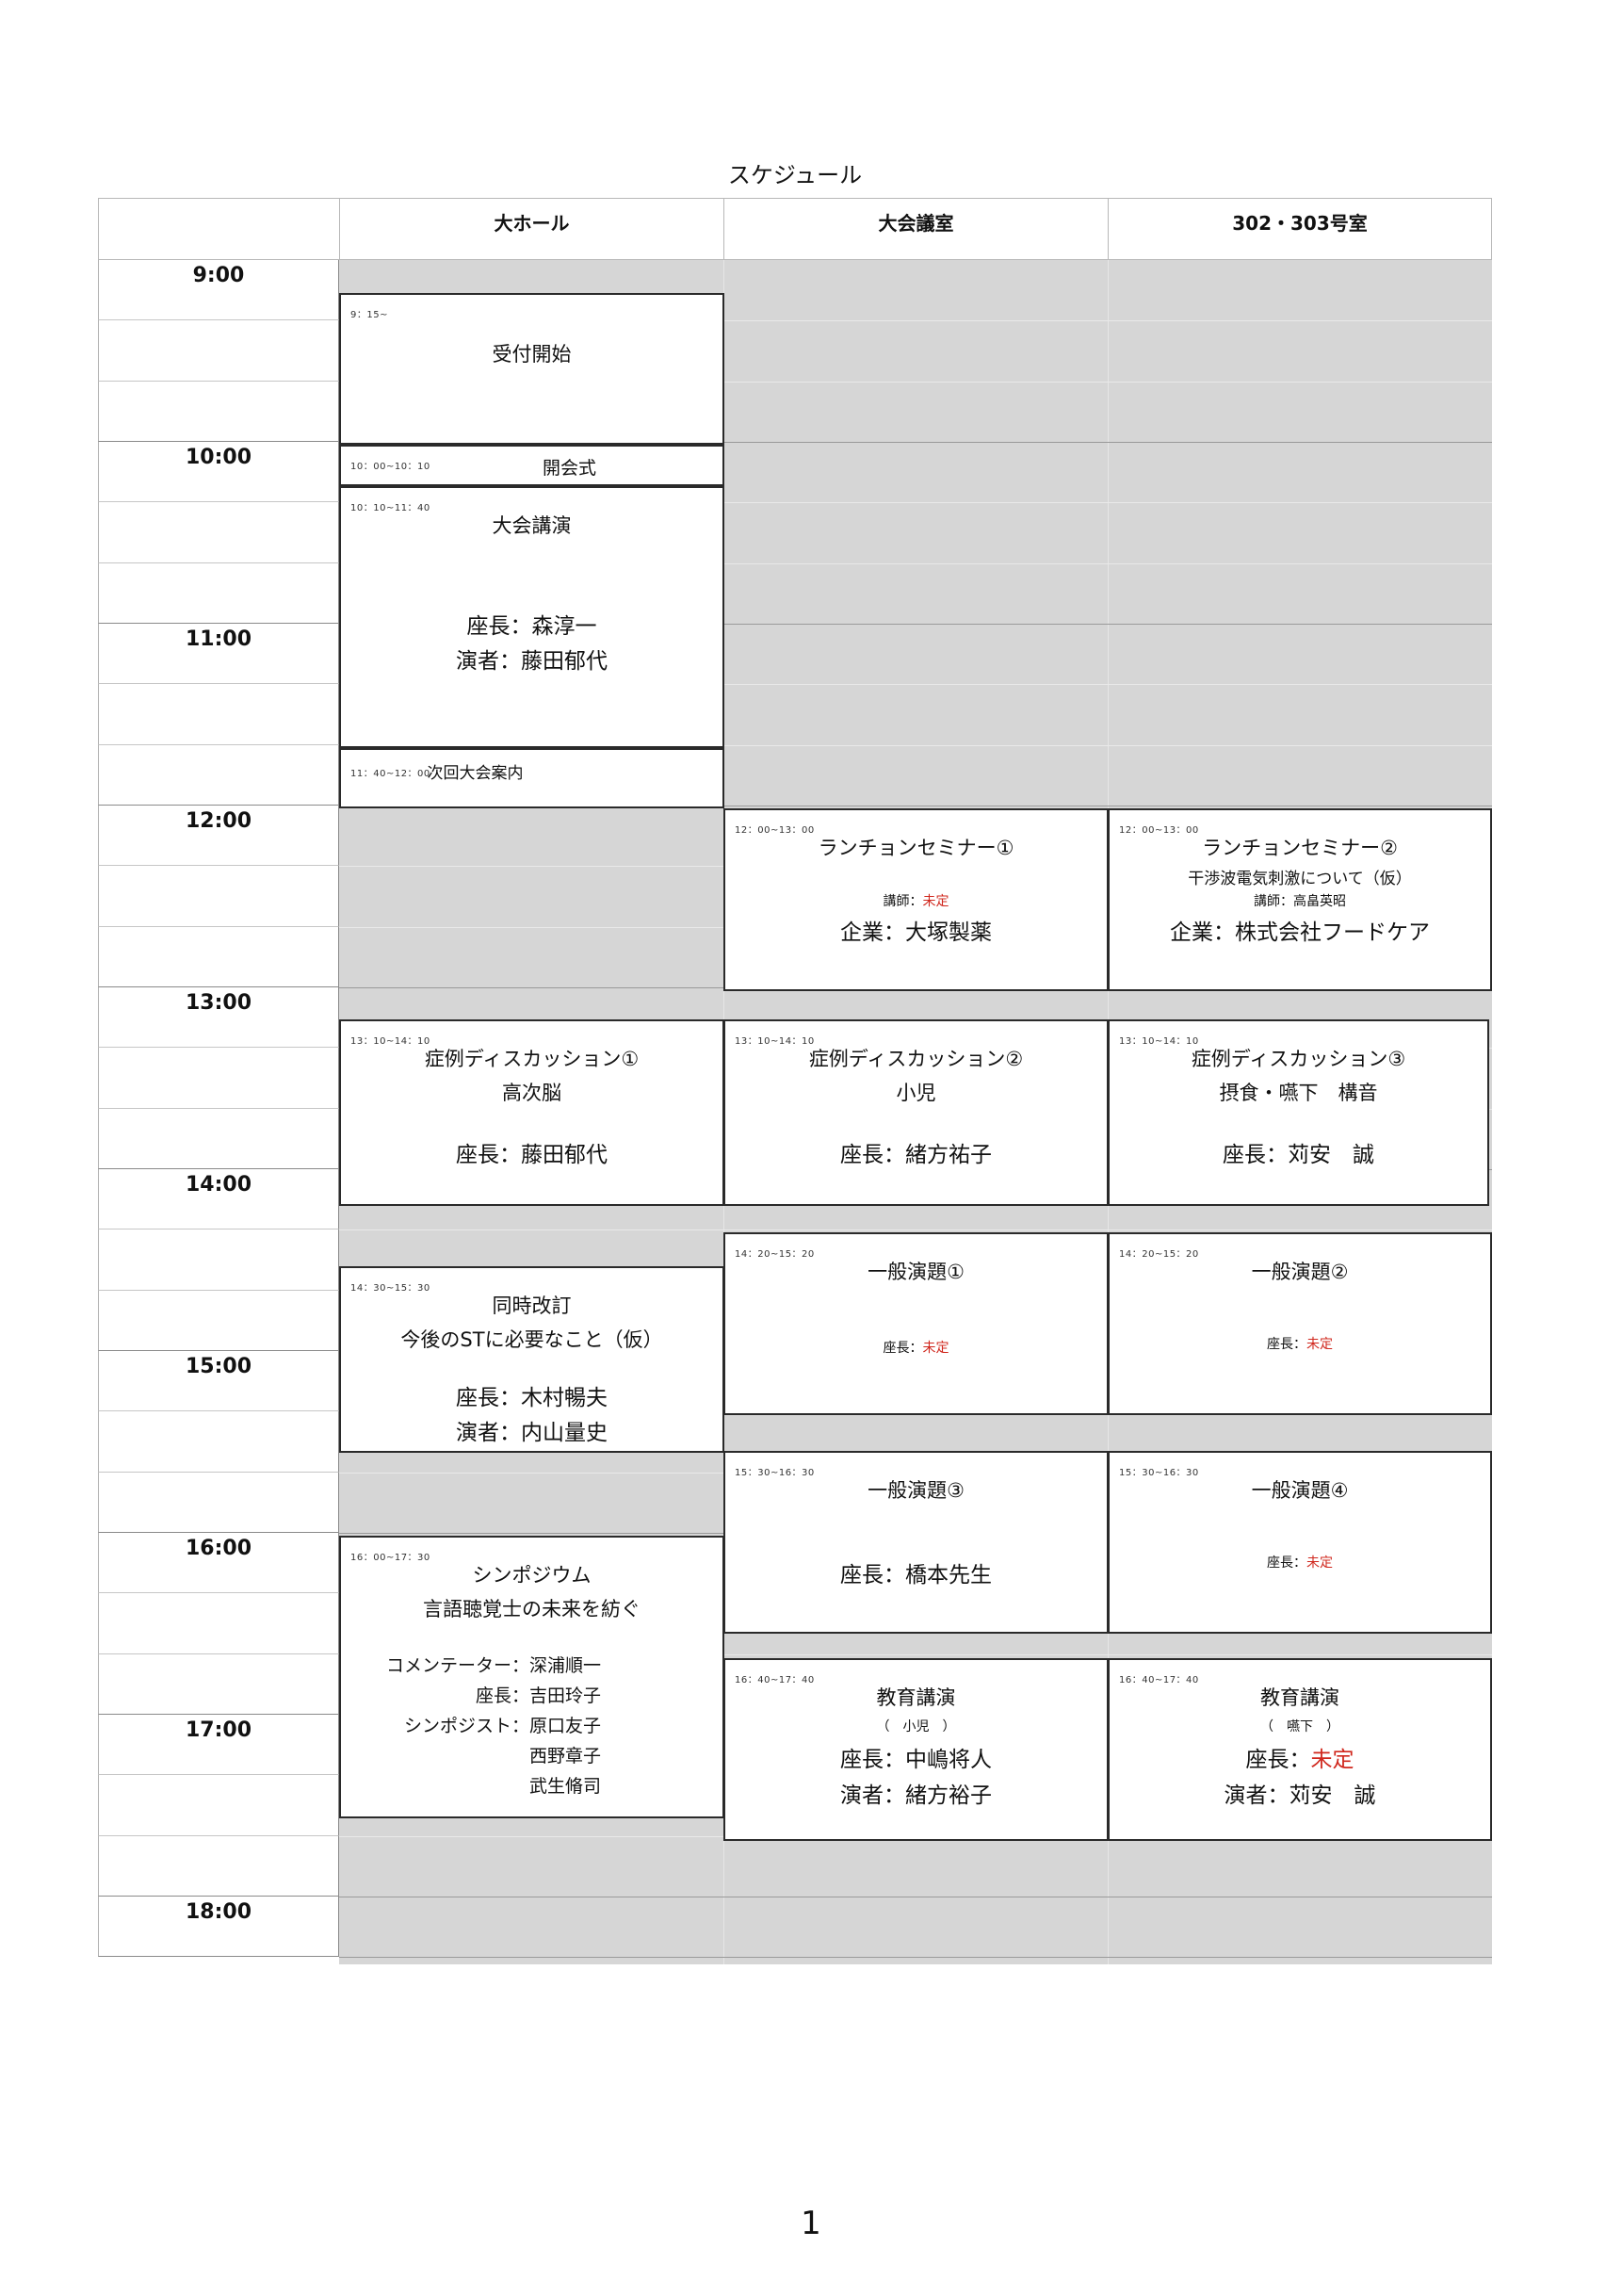  What do you see at coordinates (1300, 1272) in the screenshot?
I see `session-title: 一般演題②` at bounding box center [1300, 1272].